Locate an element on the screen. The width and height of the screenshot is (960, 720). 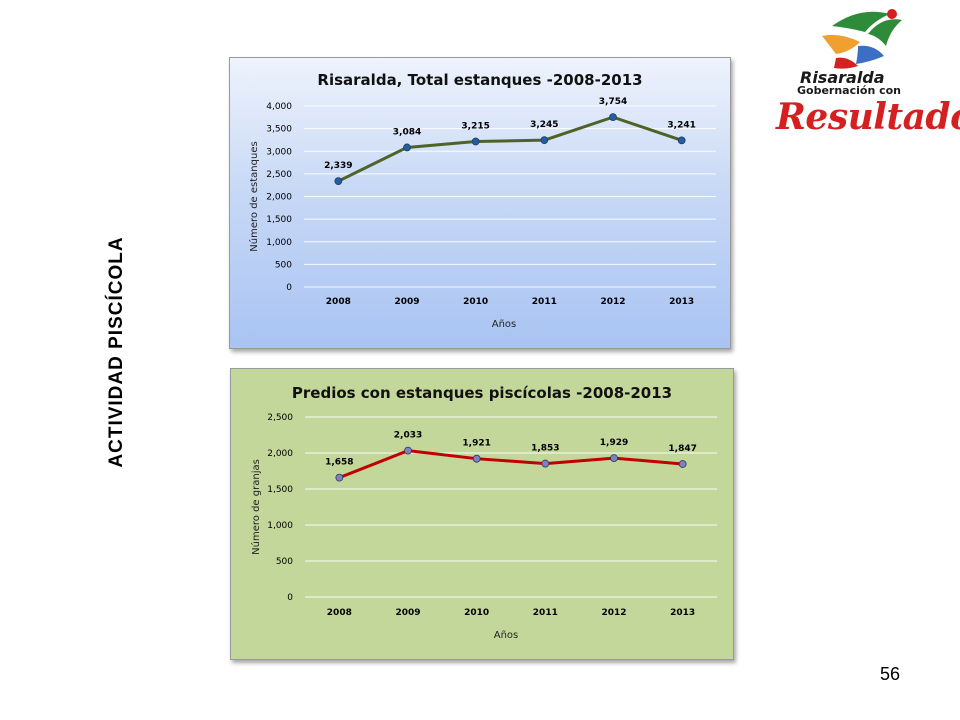
slide-side-title: ACTIVIDAD PISCÍCOLA is located at coordinates (116, 352).